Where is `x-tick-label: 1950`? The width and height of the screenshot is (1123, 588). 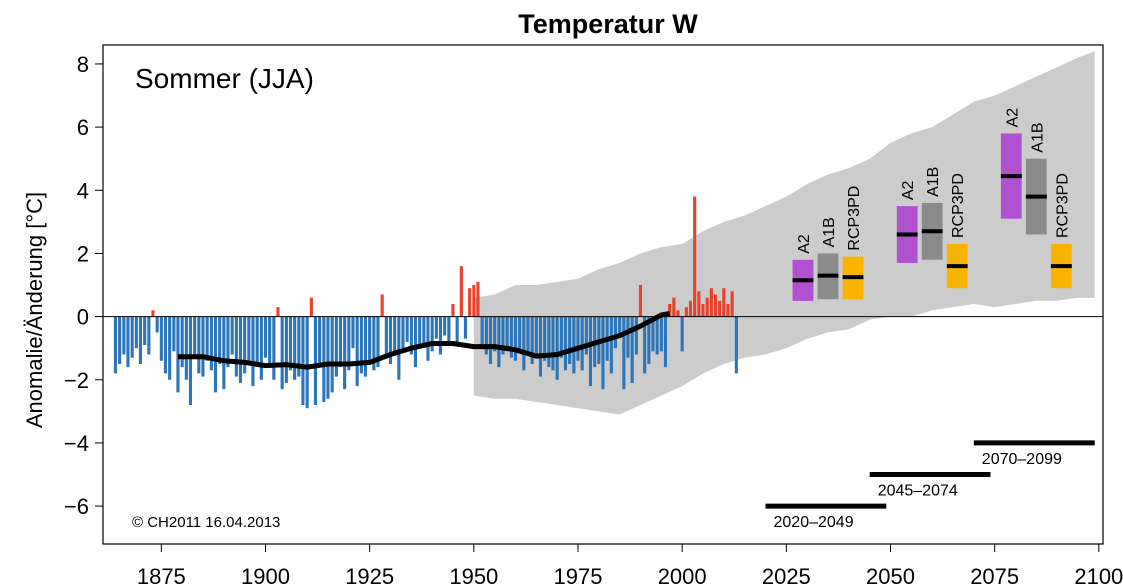 x-tick-label: 1950 is located at coordinates (473, 576).